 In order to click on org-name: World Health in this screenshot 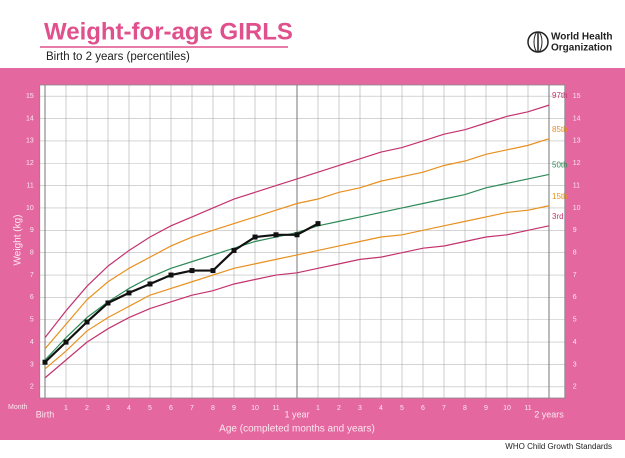, I will do `click(581, 37)`.